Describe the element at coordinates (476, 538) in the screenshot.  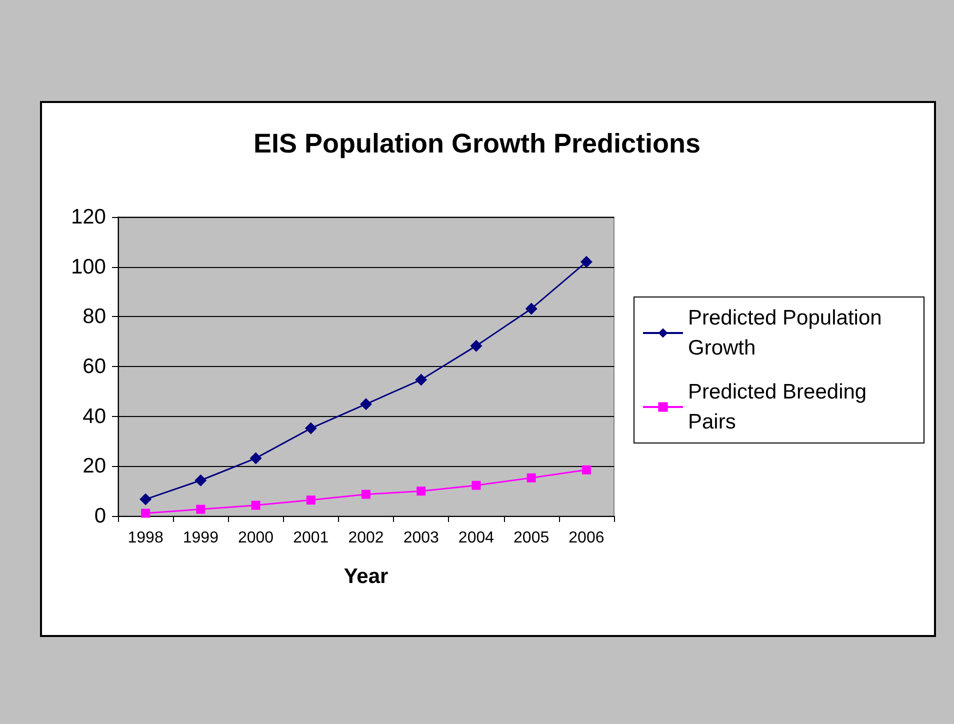
I see `x-tick-label: 2004` at that location.